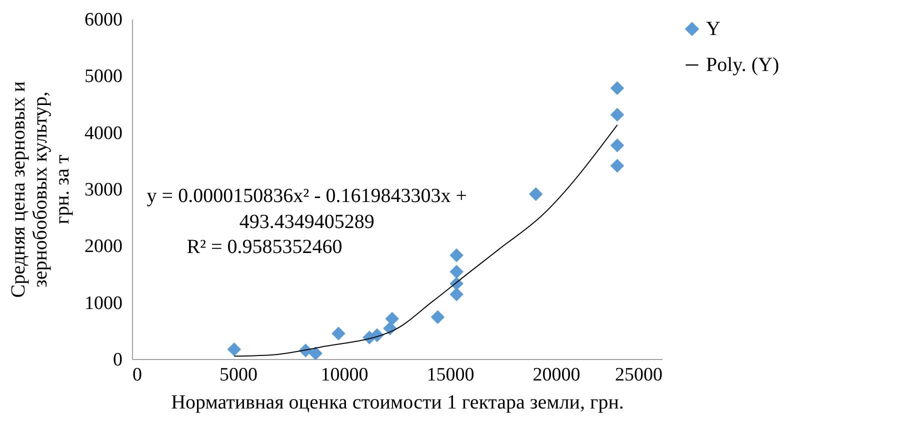 The height and width of the screenshot is (438, 914). I want to click on legend-label: Poly. (Y), so click(743, 65).